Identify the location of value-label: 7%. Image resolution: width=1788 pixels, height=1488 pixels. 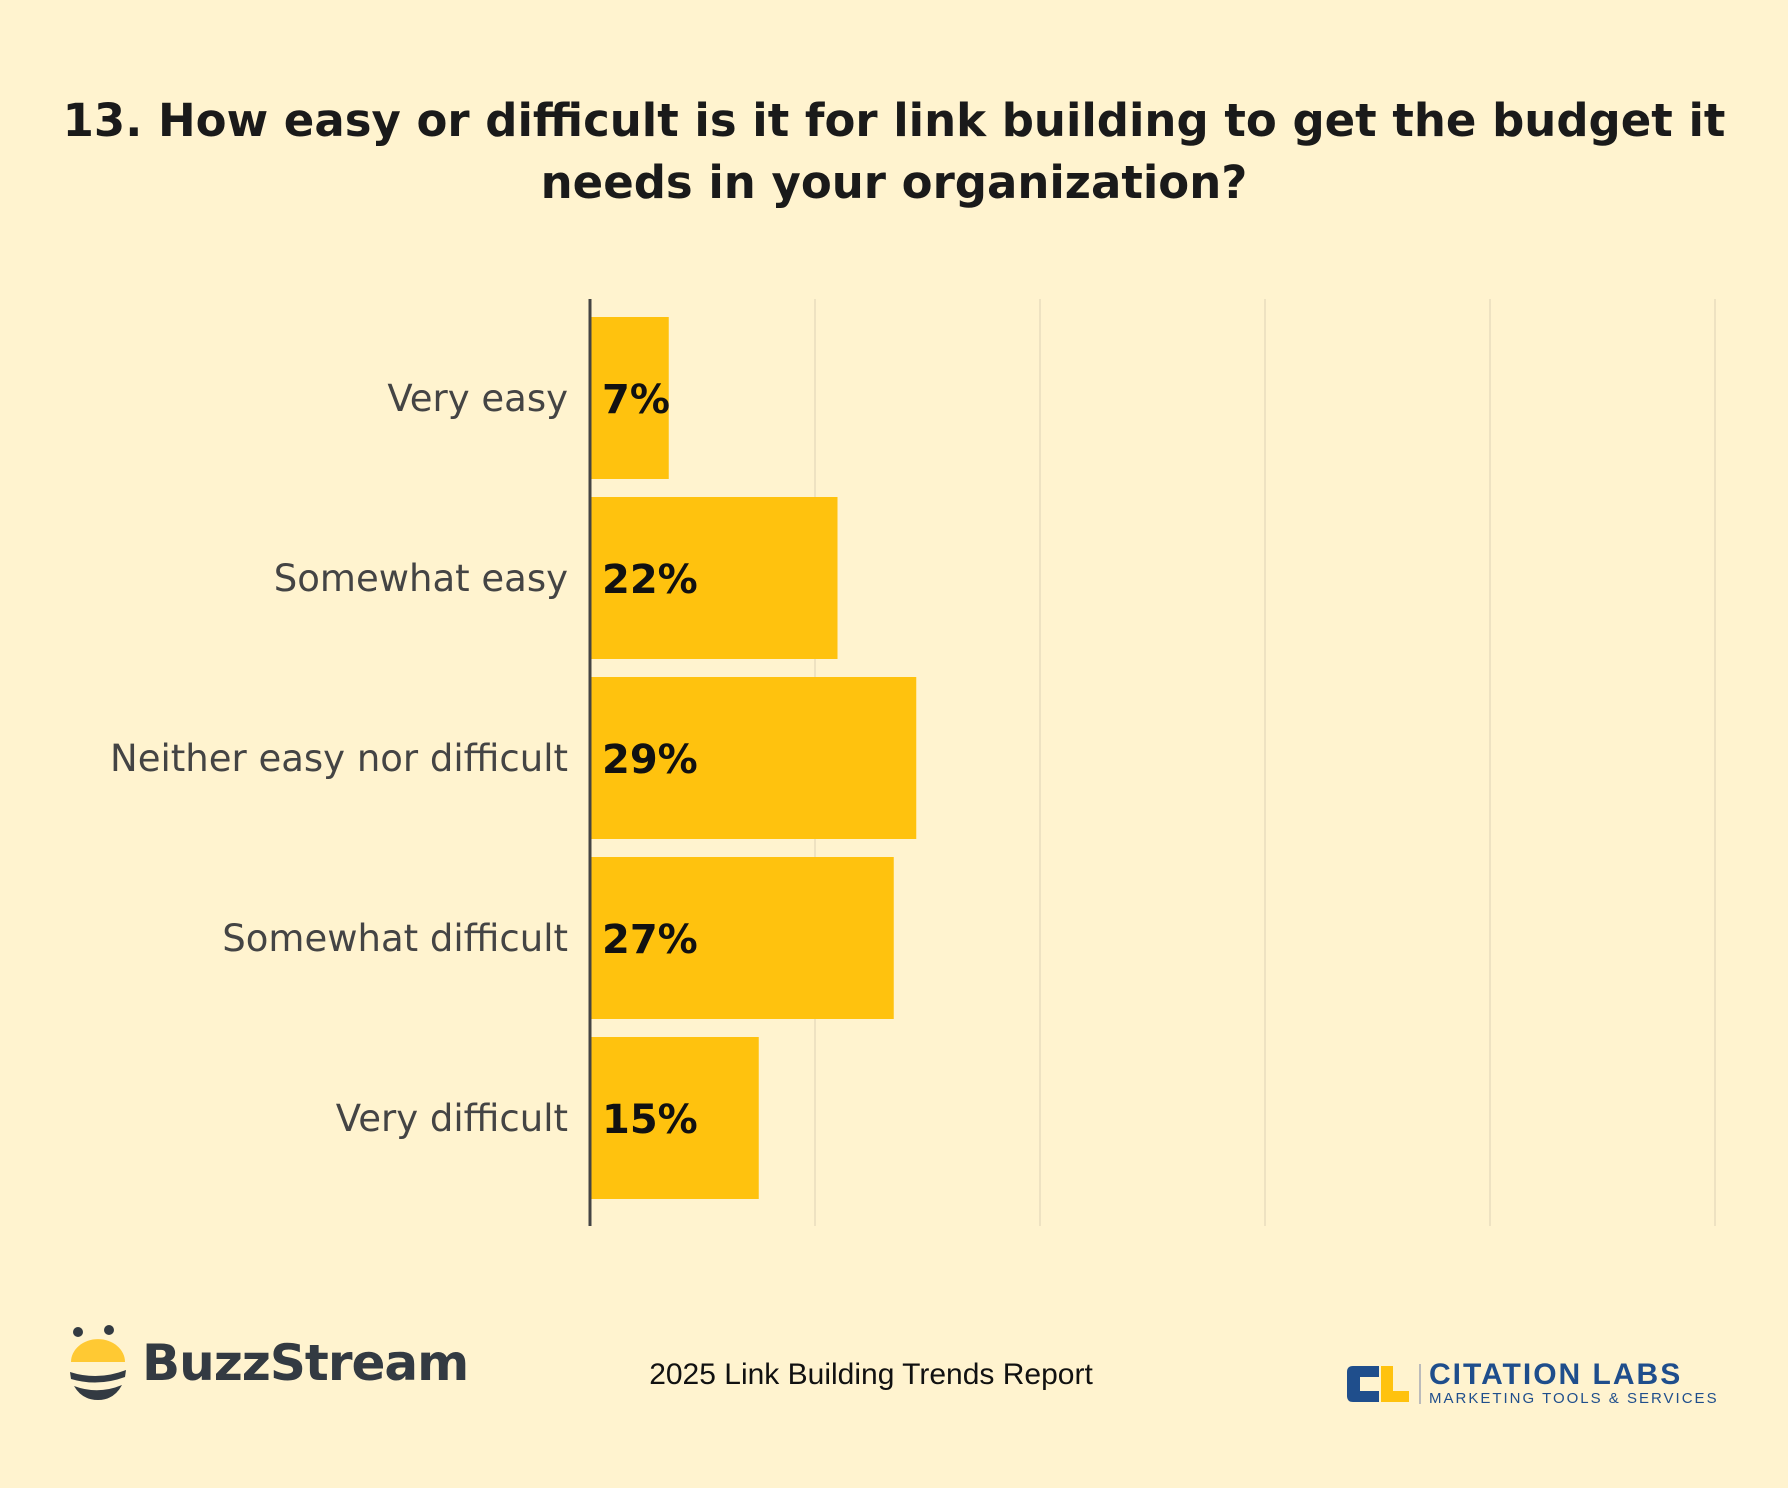
(636, 400).